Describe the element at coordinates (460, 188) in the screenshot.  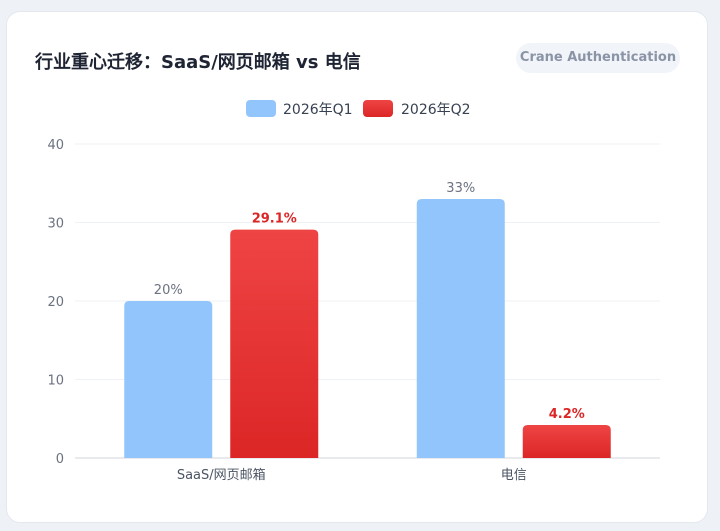
I see `data-label: 33%` at that location.